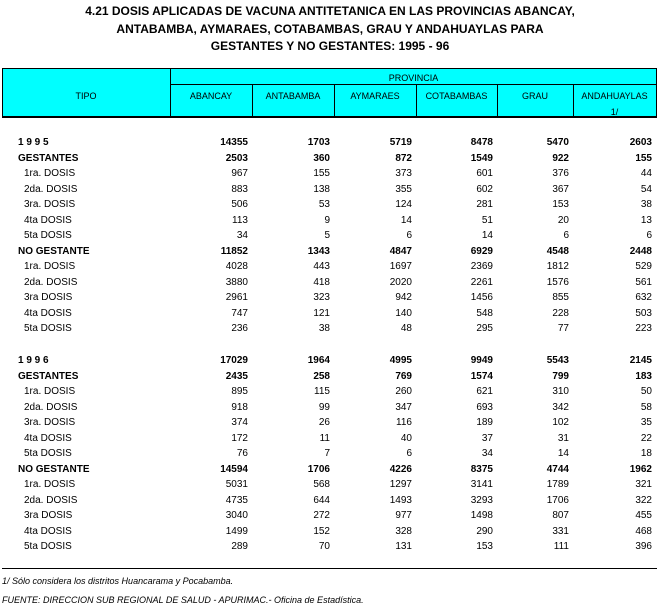 The image size is (658, 607). I want to click on cell-value: 872, so click(403, 158).